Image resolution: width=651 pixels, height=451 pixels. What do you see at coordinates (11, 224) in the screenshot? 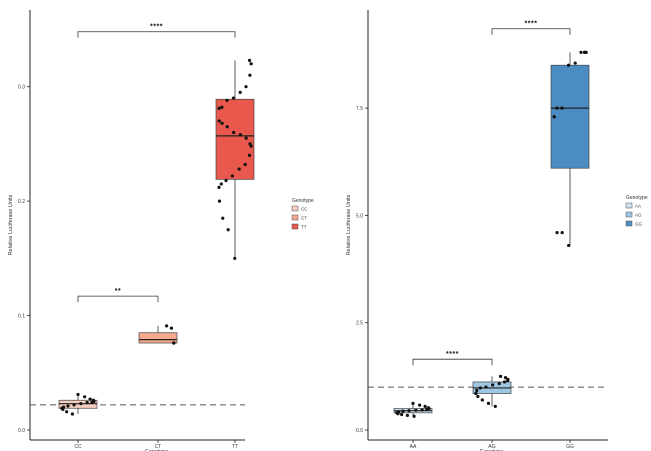
I see `y-axis-title: Relative Luciferase Units` at bounding box center [11, 224].